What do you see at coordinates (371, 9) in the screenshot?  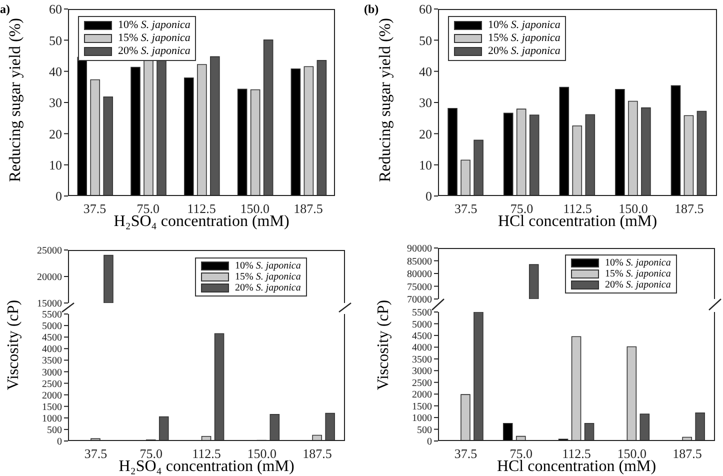 I see `chart-title: (b)` at bounding box center [371, 9].